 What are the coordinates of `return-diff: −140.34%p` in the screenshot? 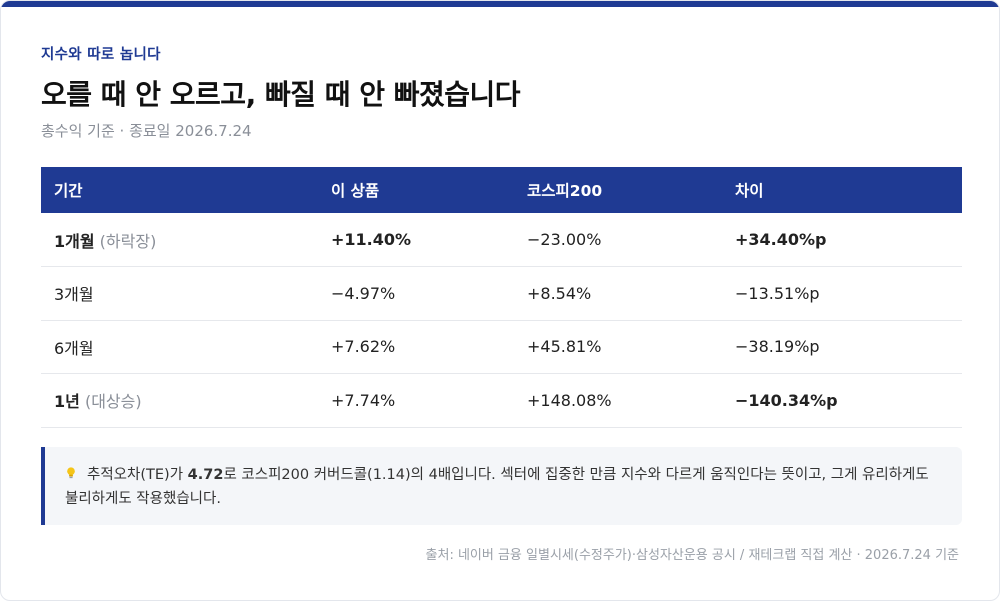 It's located at (842, 400).